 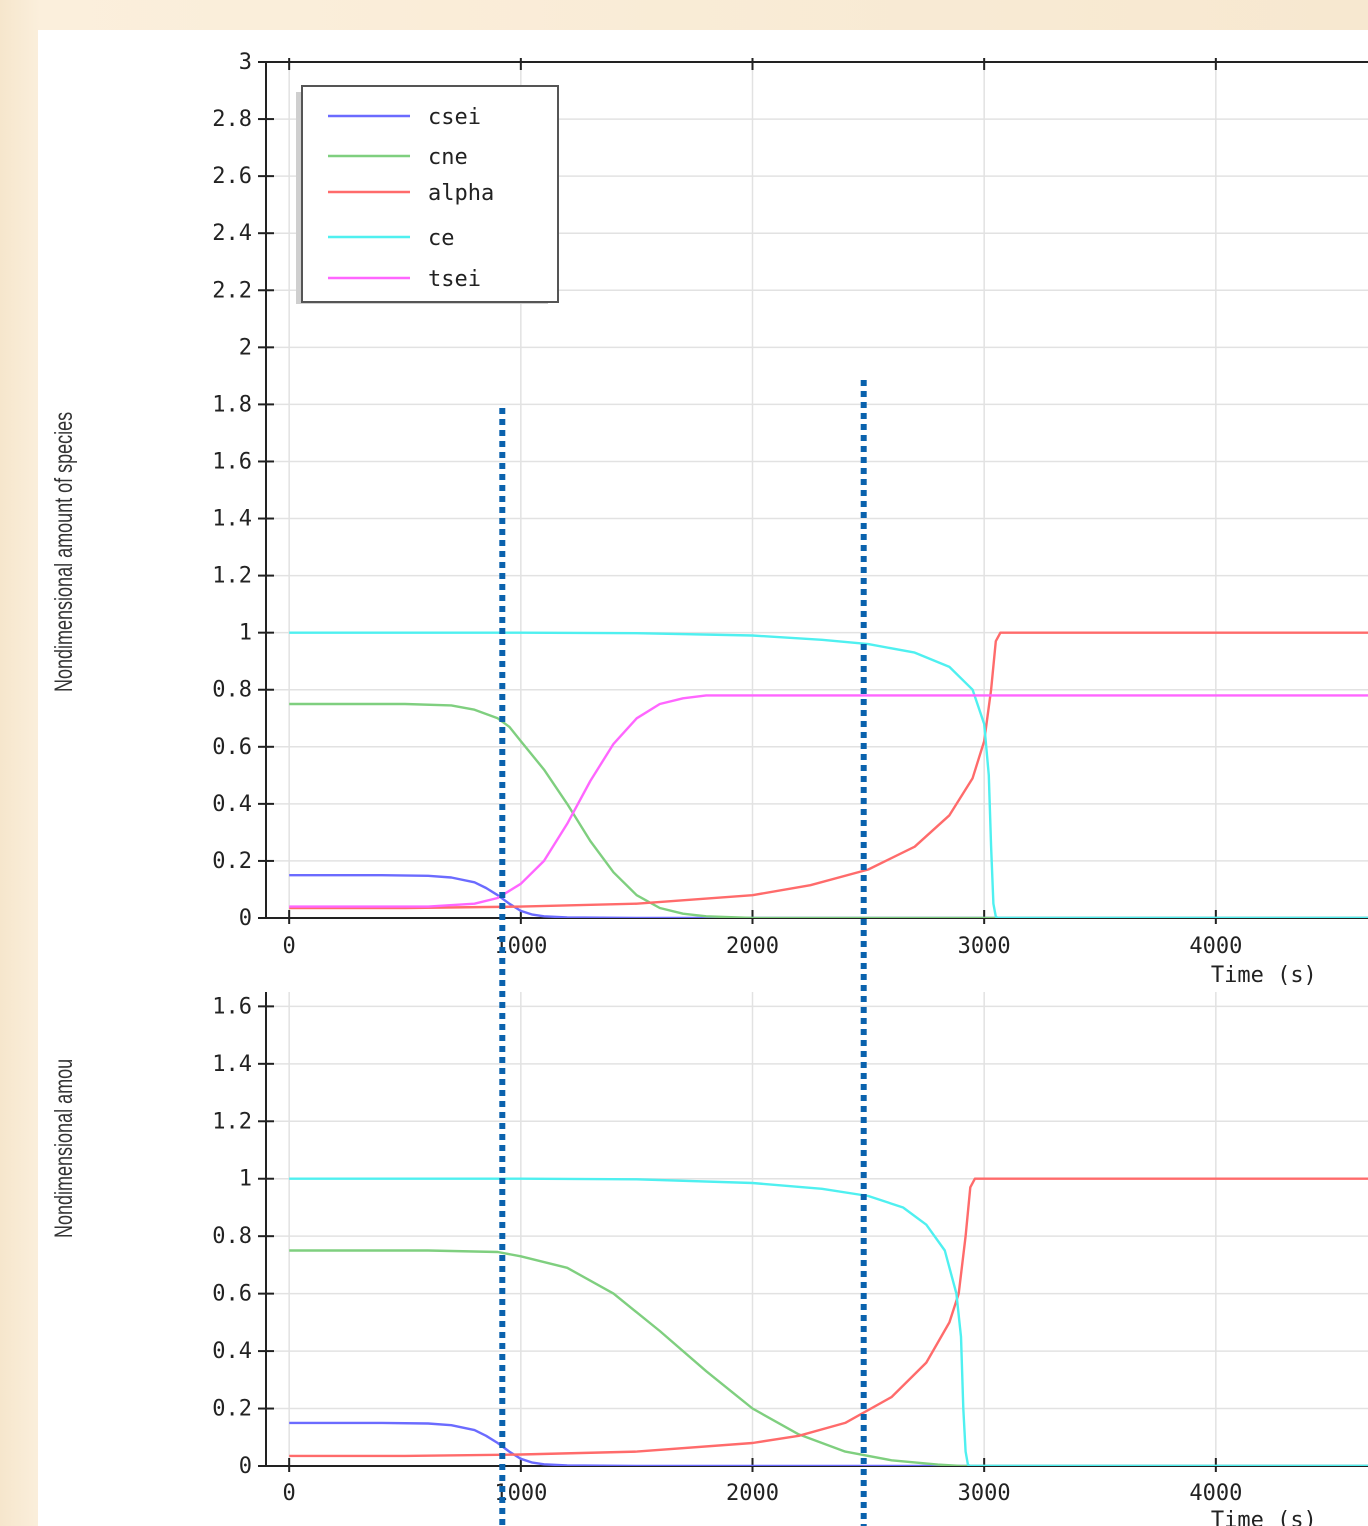 I want to click on legend-label-alpha: alpha, so click(x=461, y=193).